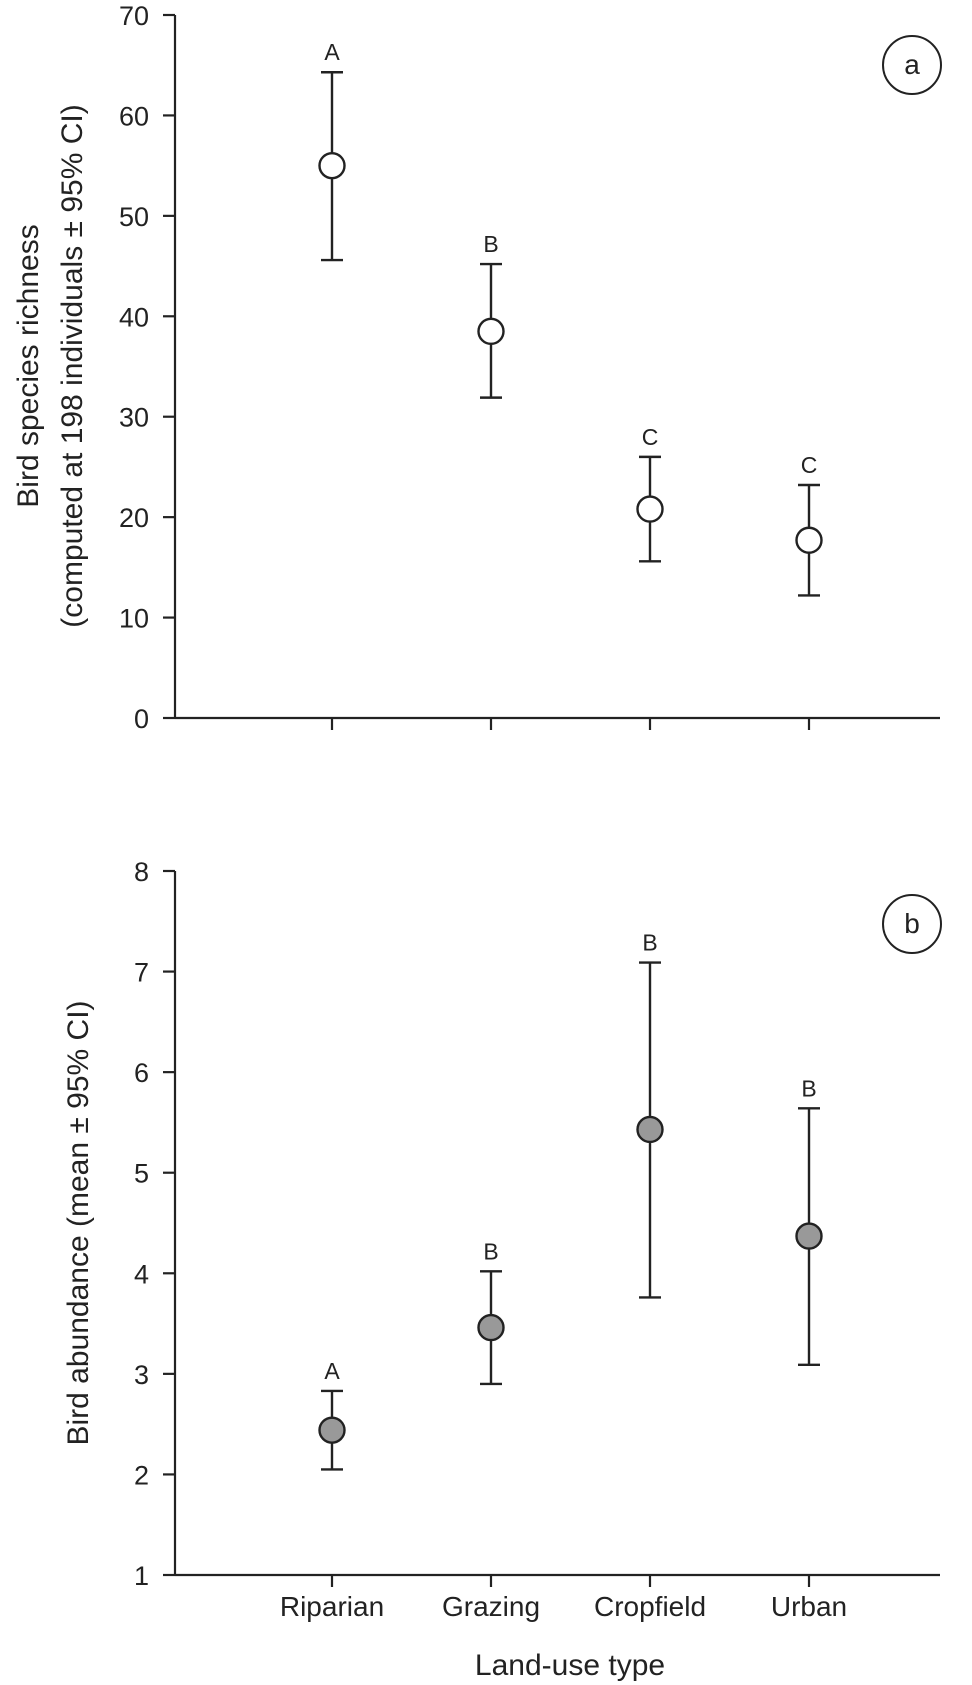  I want to click on y-tick-label: 20, so click(134, 518).